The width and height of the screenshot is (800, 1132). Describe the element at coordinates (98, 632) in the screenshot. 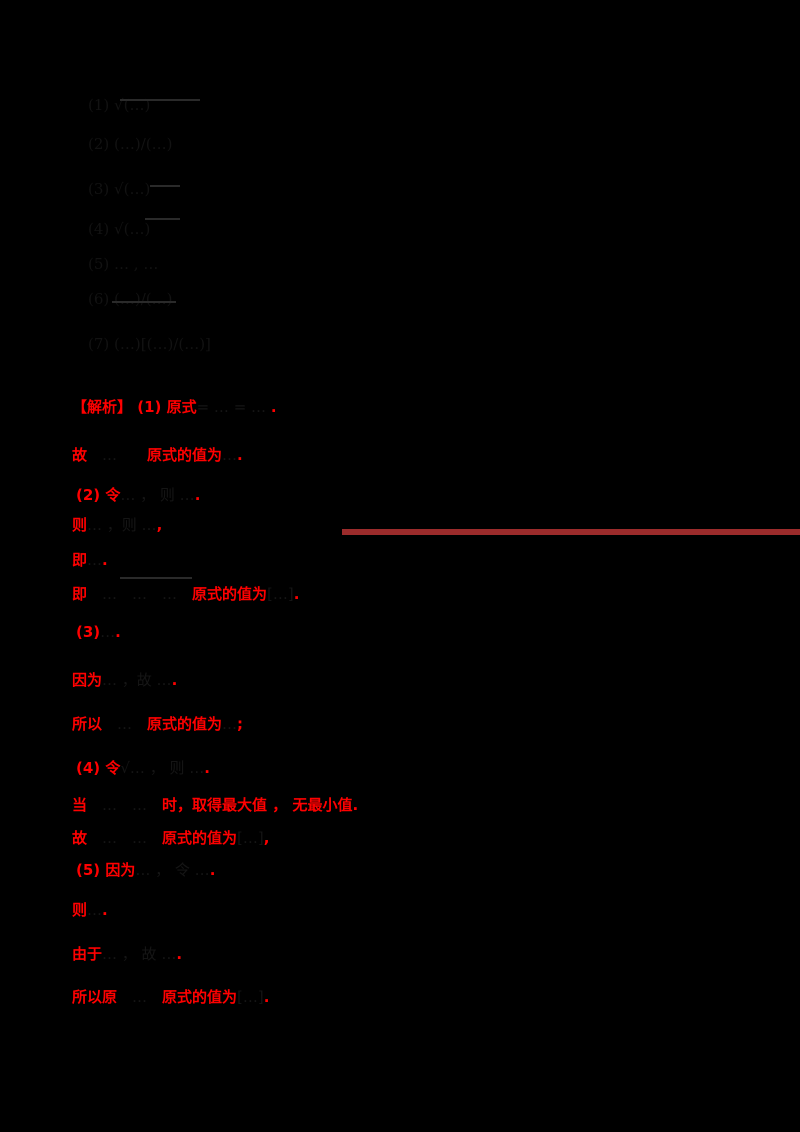

I see `solution-line-7: (3)….` at that location.